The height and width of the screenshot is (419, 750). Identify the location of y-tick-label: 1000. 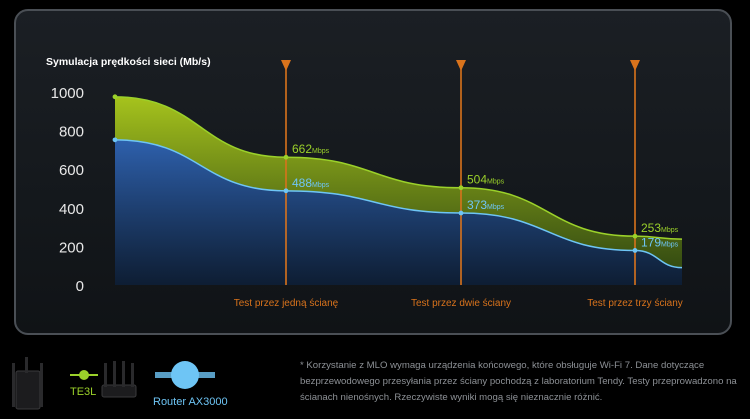
(67, 93).